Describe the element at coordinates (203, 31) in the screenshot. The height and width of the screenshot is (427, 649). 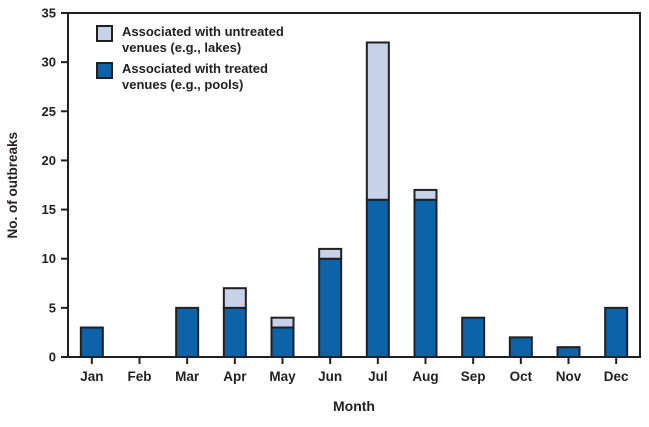
I see `legend-label-untreated-line1: Associated with untreated` at that location.